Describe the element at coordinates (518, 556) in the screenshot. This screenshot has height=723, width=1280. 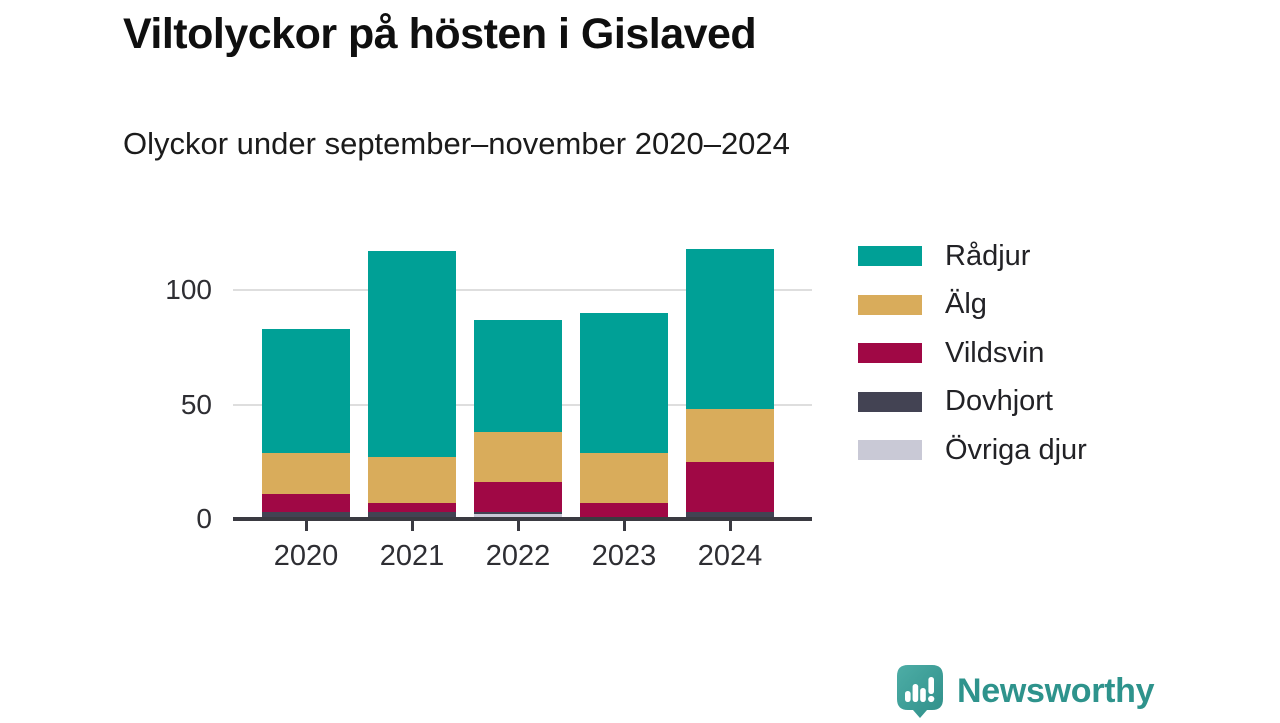
I see `x-axis-label-2022: 2022` at that location.